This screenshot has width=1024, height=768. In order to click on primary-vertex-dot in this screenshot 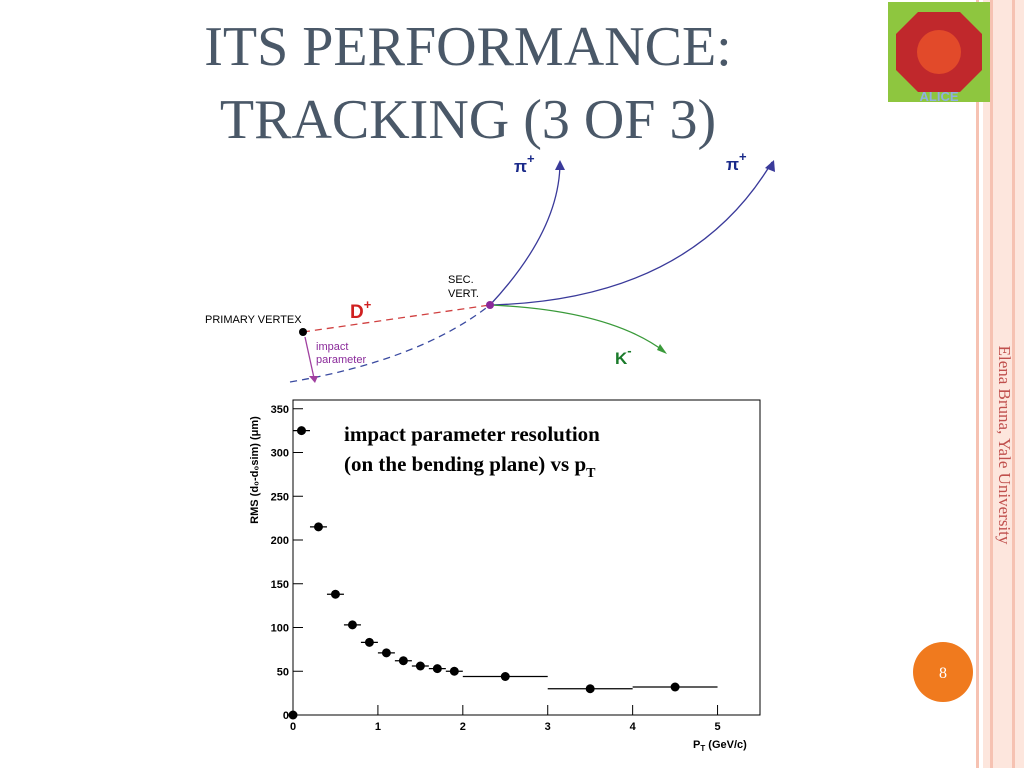, I will do `click(303, 332)`.